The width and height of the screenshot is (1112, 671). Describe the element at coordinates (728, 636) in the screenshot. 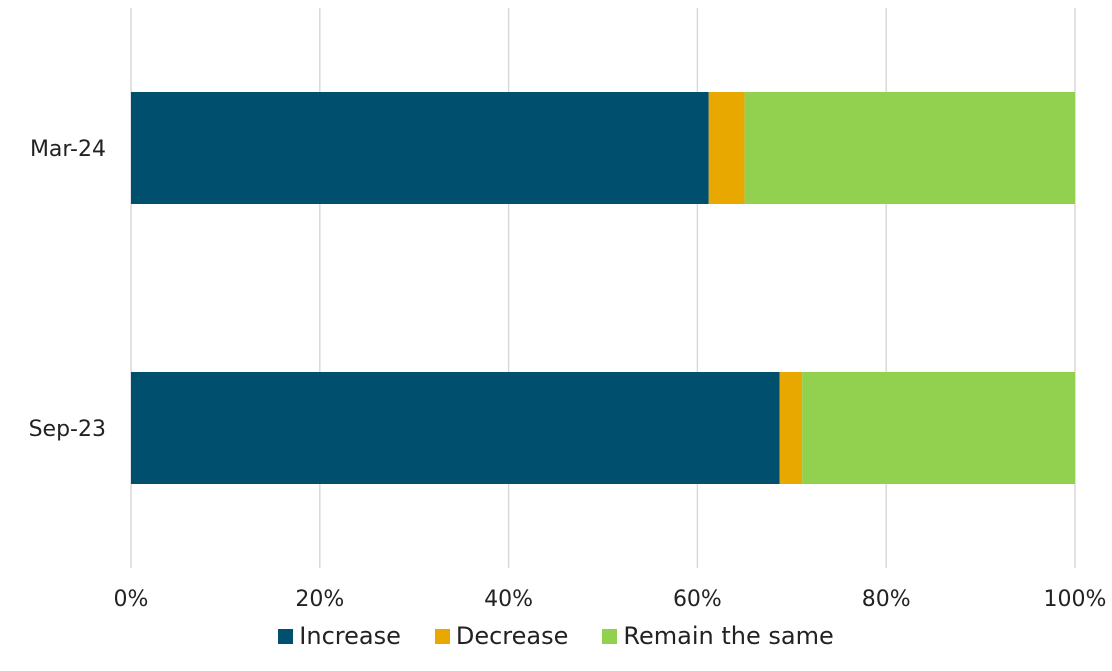

I see `legend-label: Remain the same` at that location.